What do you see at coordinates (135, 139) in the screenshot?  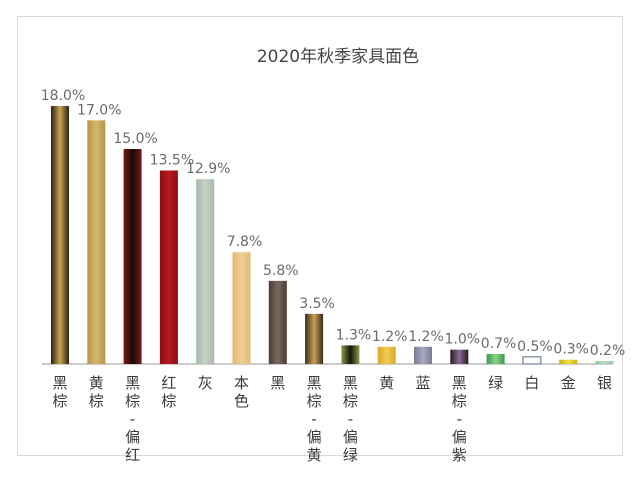 I see `data-label: 15.0%` at bounding box center [135, 139].